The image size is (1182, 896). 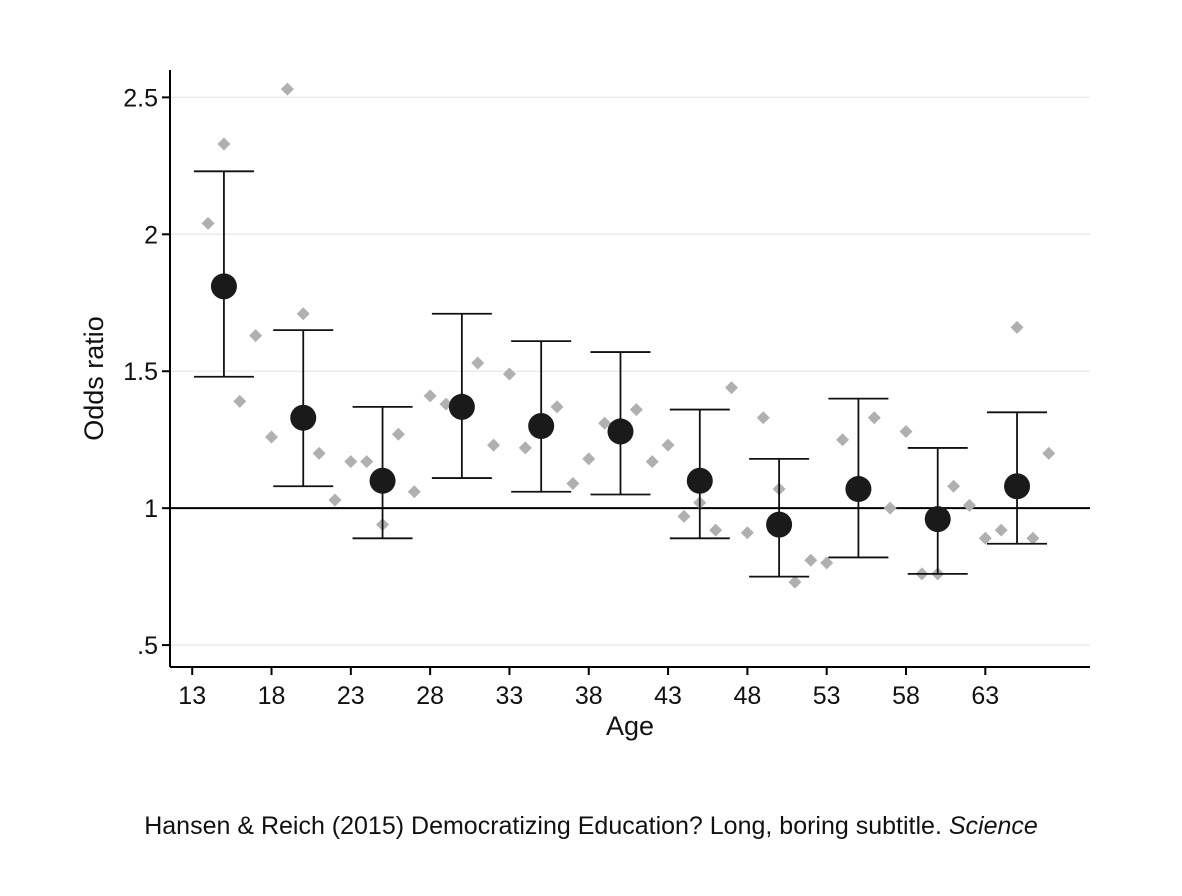 I want to click on x-tick-label: 43, so click(x=668, y=696).